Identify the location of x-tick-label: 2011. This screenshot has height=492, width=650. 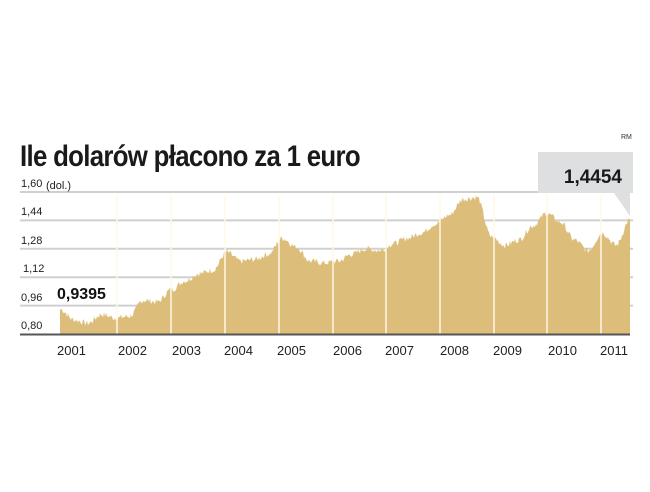
(614, 350).